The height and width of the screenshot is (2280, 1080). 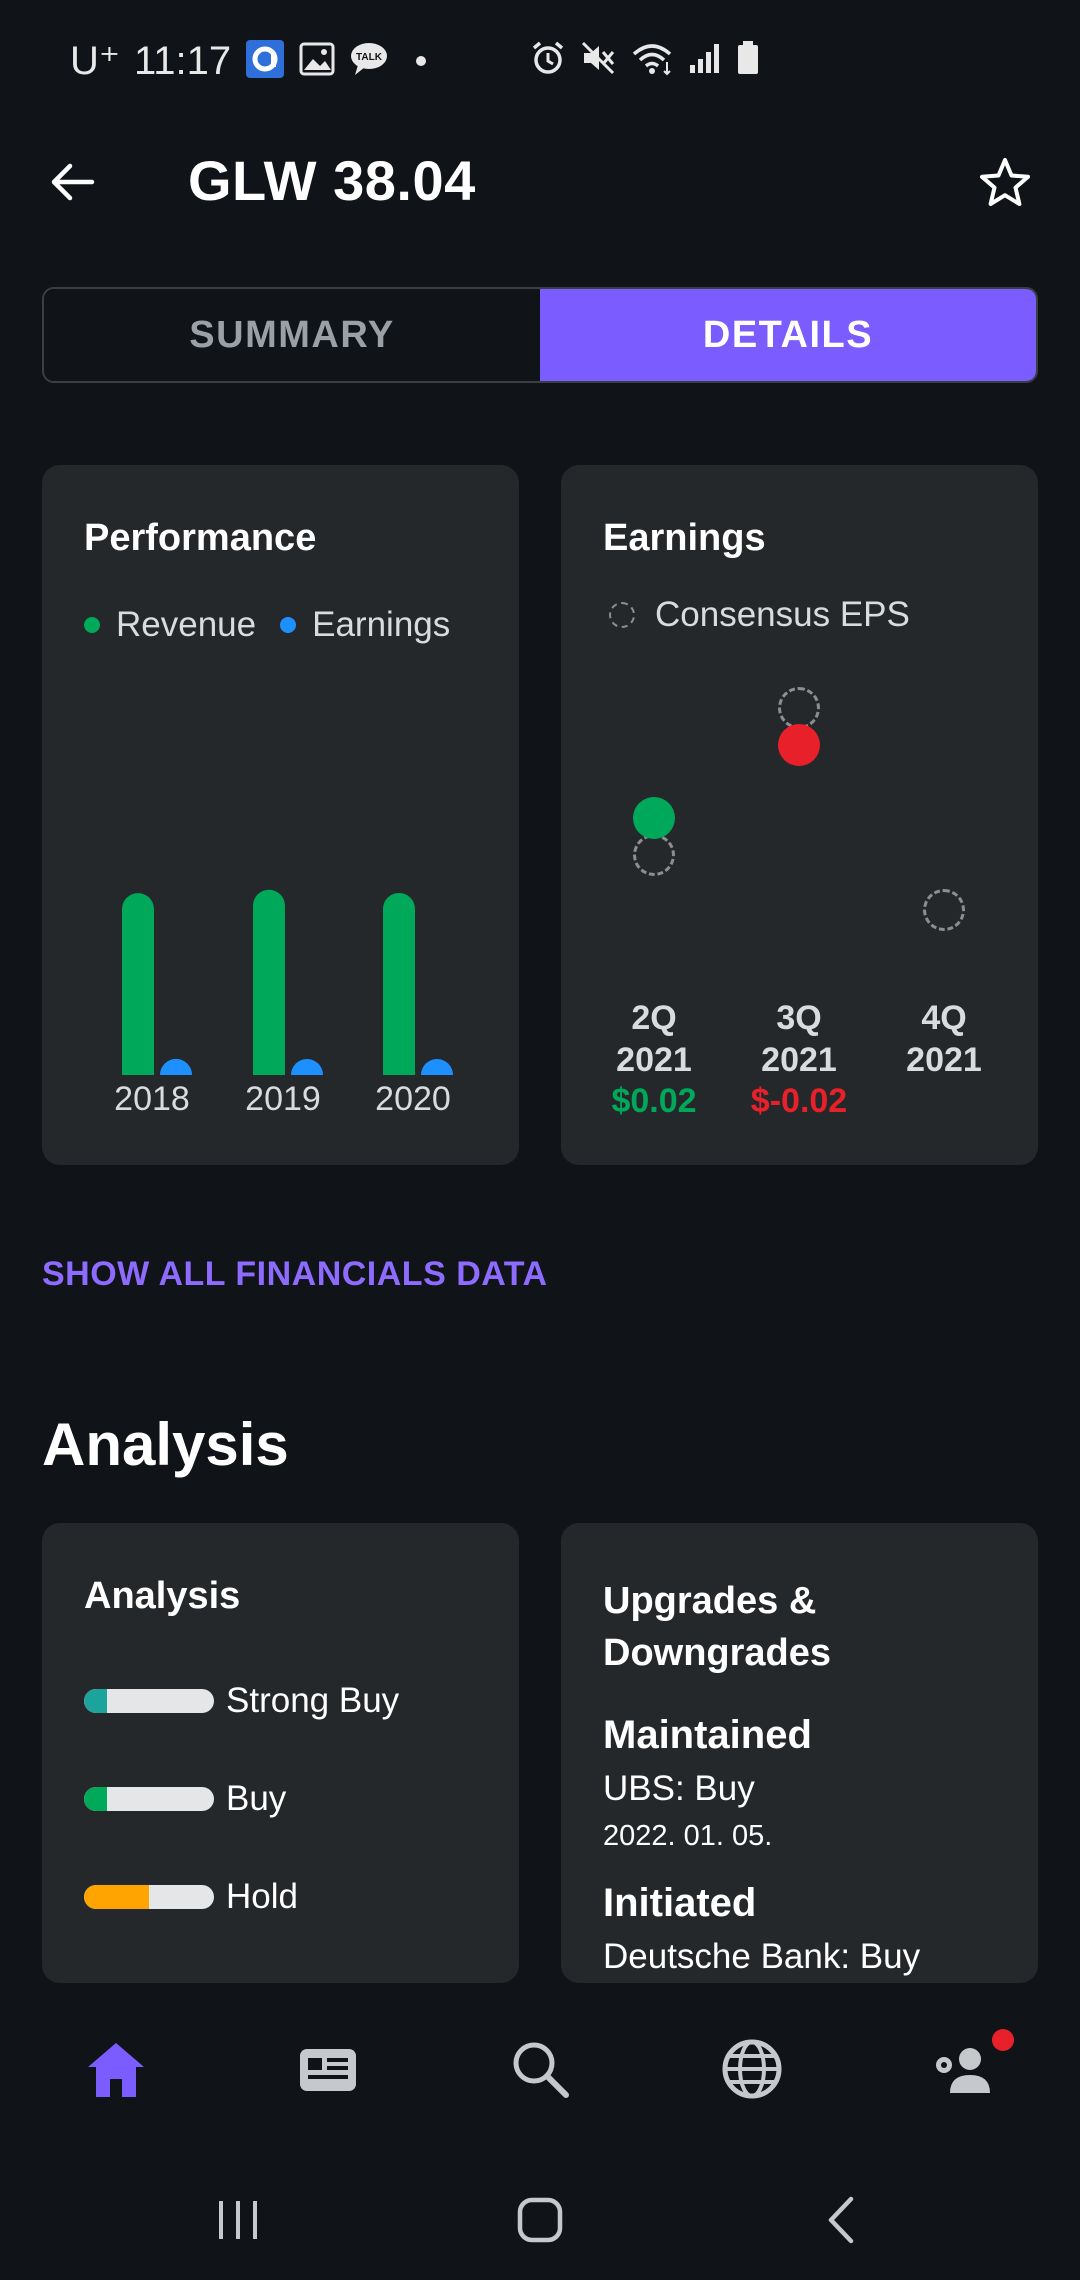 I want to click on rating-row: Buy, so click(x=185, y=1799).